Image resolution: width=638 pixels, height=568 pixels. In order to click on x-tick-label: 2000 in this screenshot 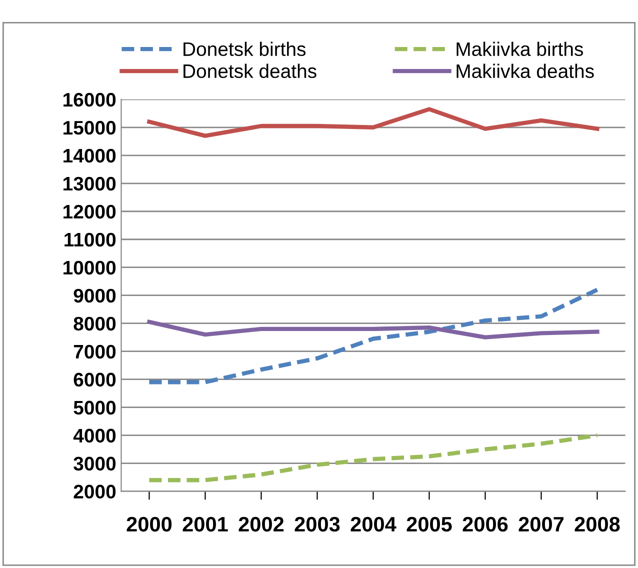, I will do `click(149, 524)`.